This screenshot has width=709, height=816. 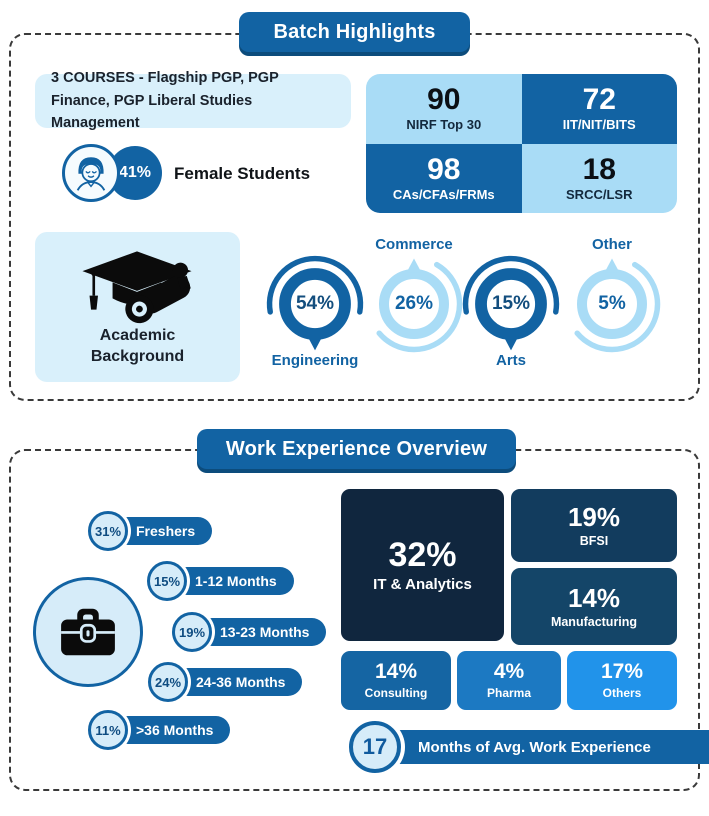 I want to click on stat-nirf-value: 90, so click(x=444, y=100).